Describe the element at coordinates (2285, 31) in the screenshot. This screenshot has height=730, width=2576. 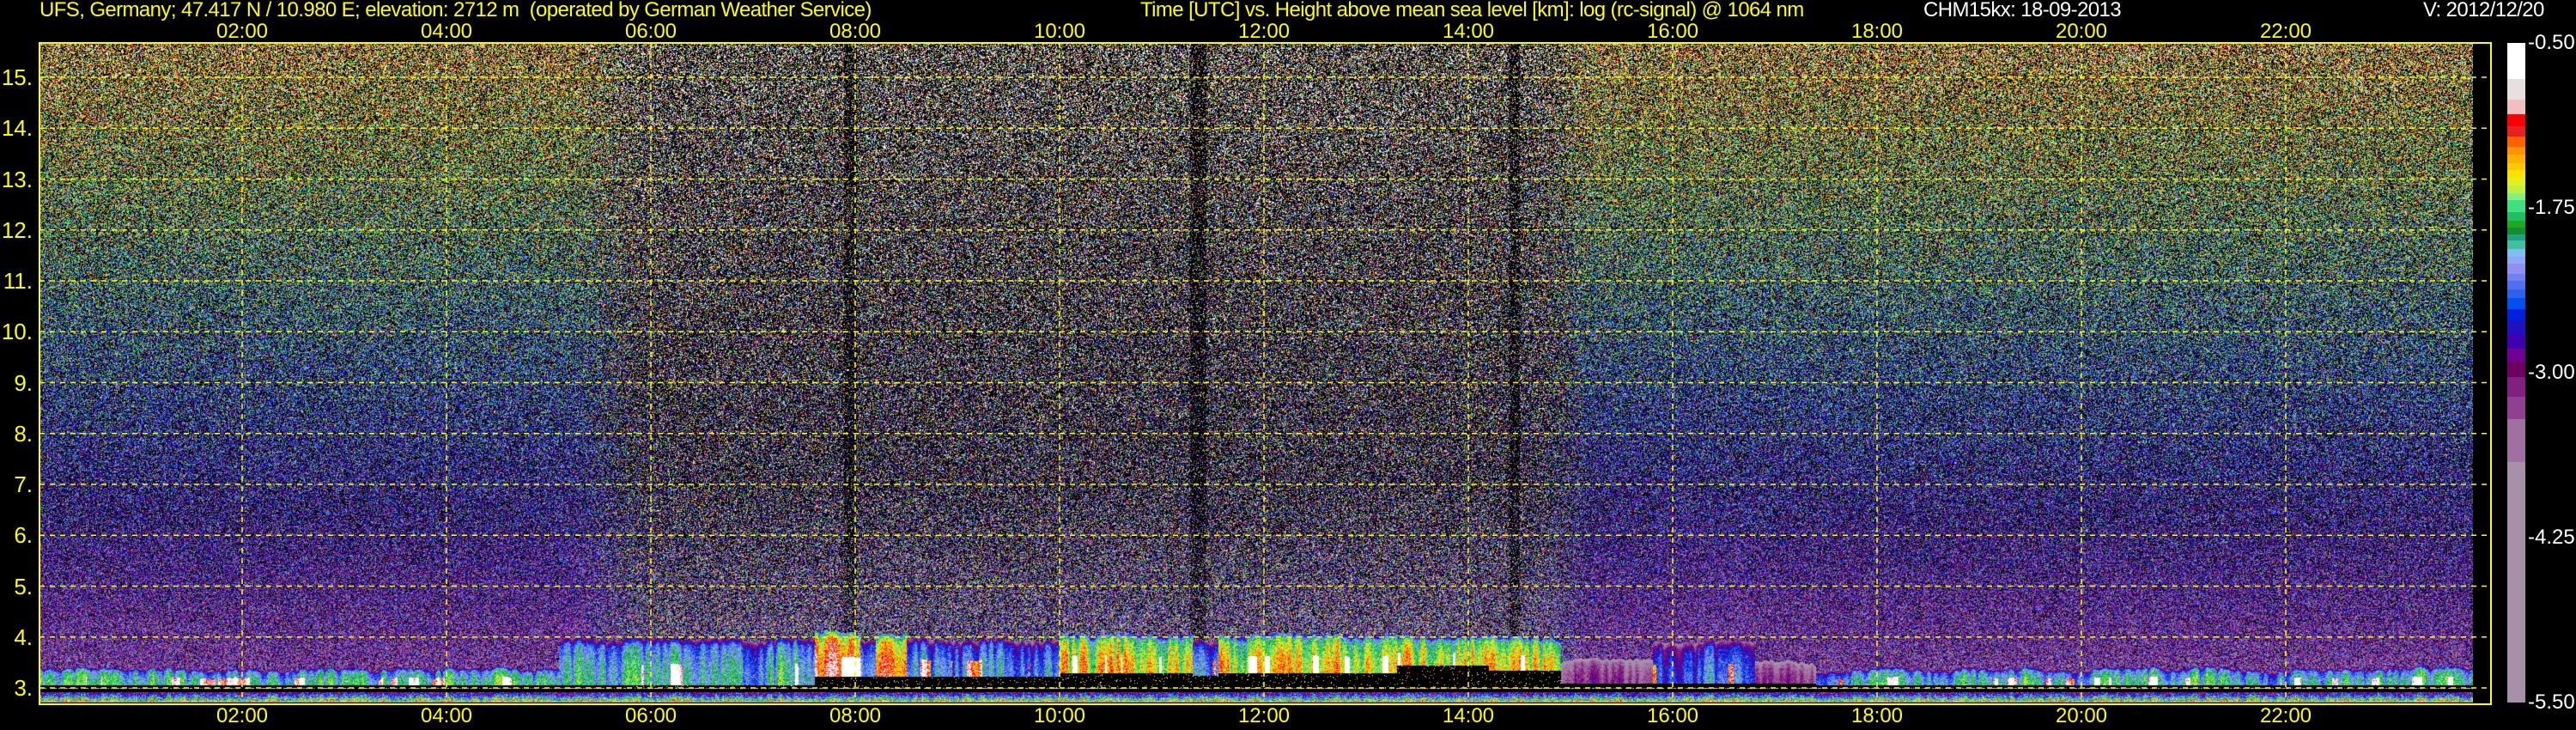
I see `x-tick-label-top: 22:00` at that location.